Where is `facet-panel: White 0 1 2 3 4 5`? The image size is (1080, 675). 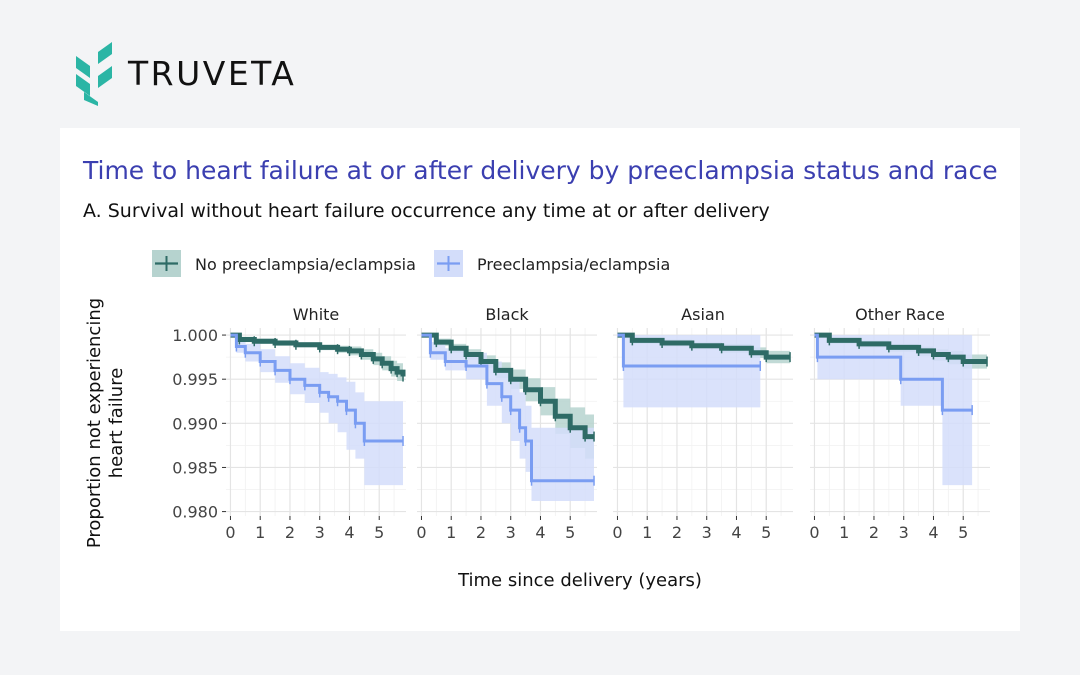 facet-panel: White 0 1 2 3 4 5 is located at coordinates (315, 423).